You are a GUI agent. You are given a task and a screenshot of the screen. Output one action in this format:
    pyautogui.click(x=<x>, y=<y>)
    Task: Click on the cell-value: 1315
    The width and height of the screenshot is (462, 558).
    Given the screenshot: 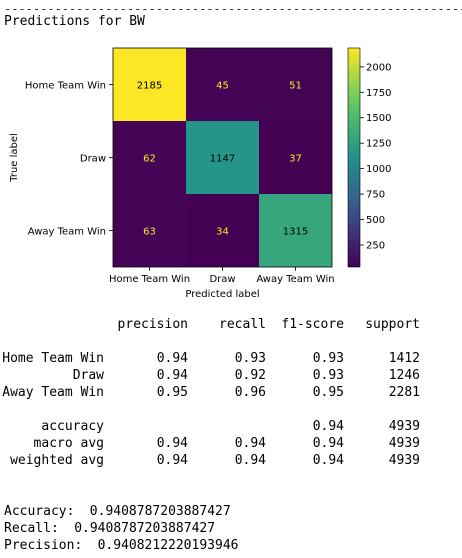 What is the action you would take?
    pyautogui.click(x=295, y=232)
    